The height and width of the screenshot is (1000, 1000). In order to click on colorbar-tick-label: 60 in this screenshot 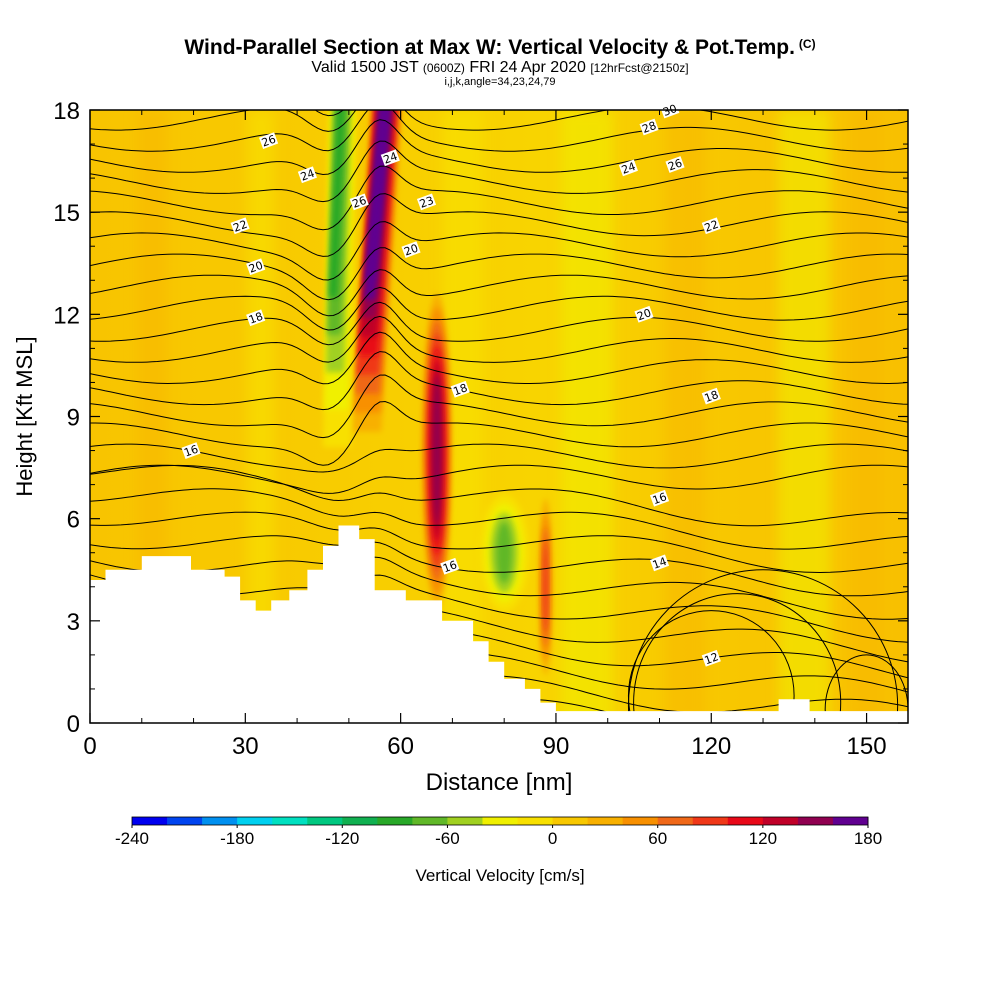, I will do `click(657, 838)`.